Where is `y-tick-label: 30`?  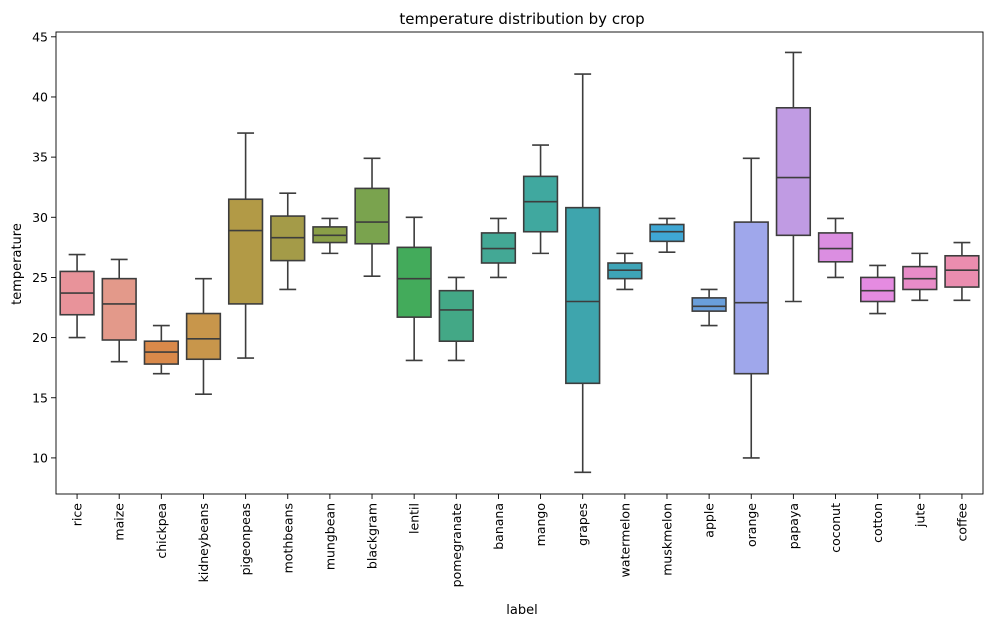 y-tick-label: 30 is located at coordinates (40, 217).